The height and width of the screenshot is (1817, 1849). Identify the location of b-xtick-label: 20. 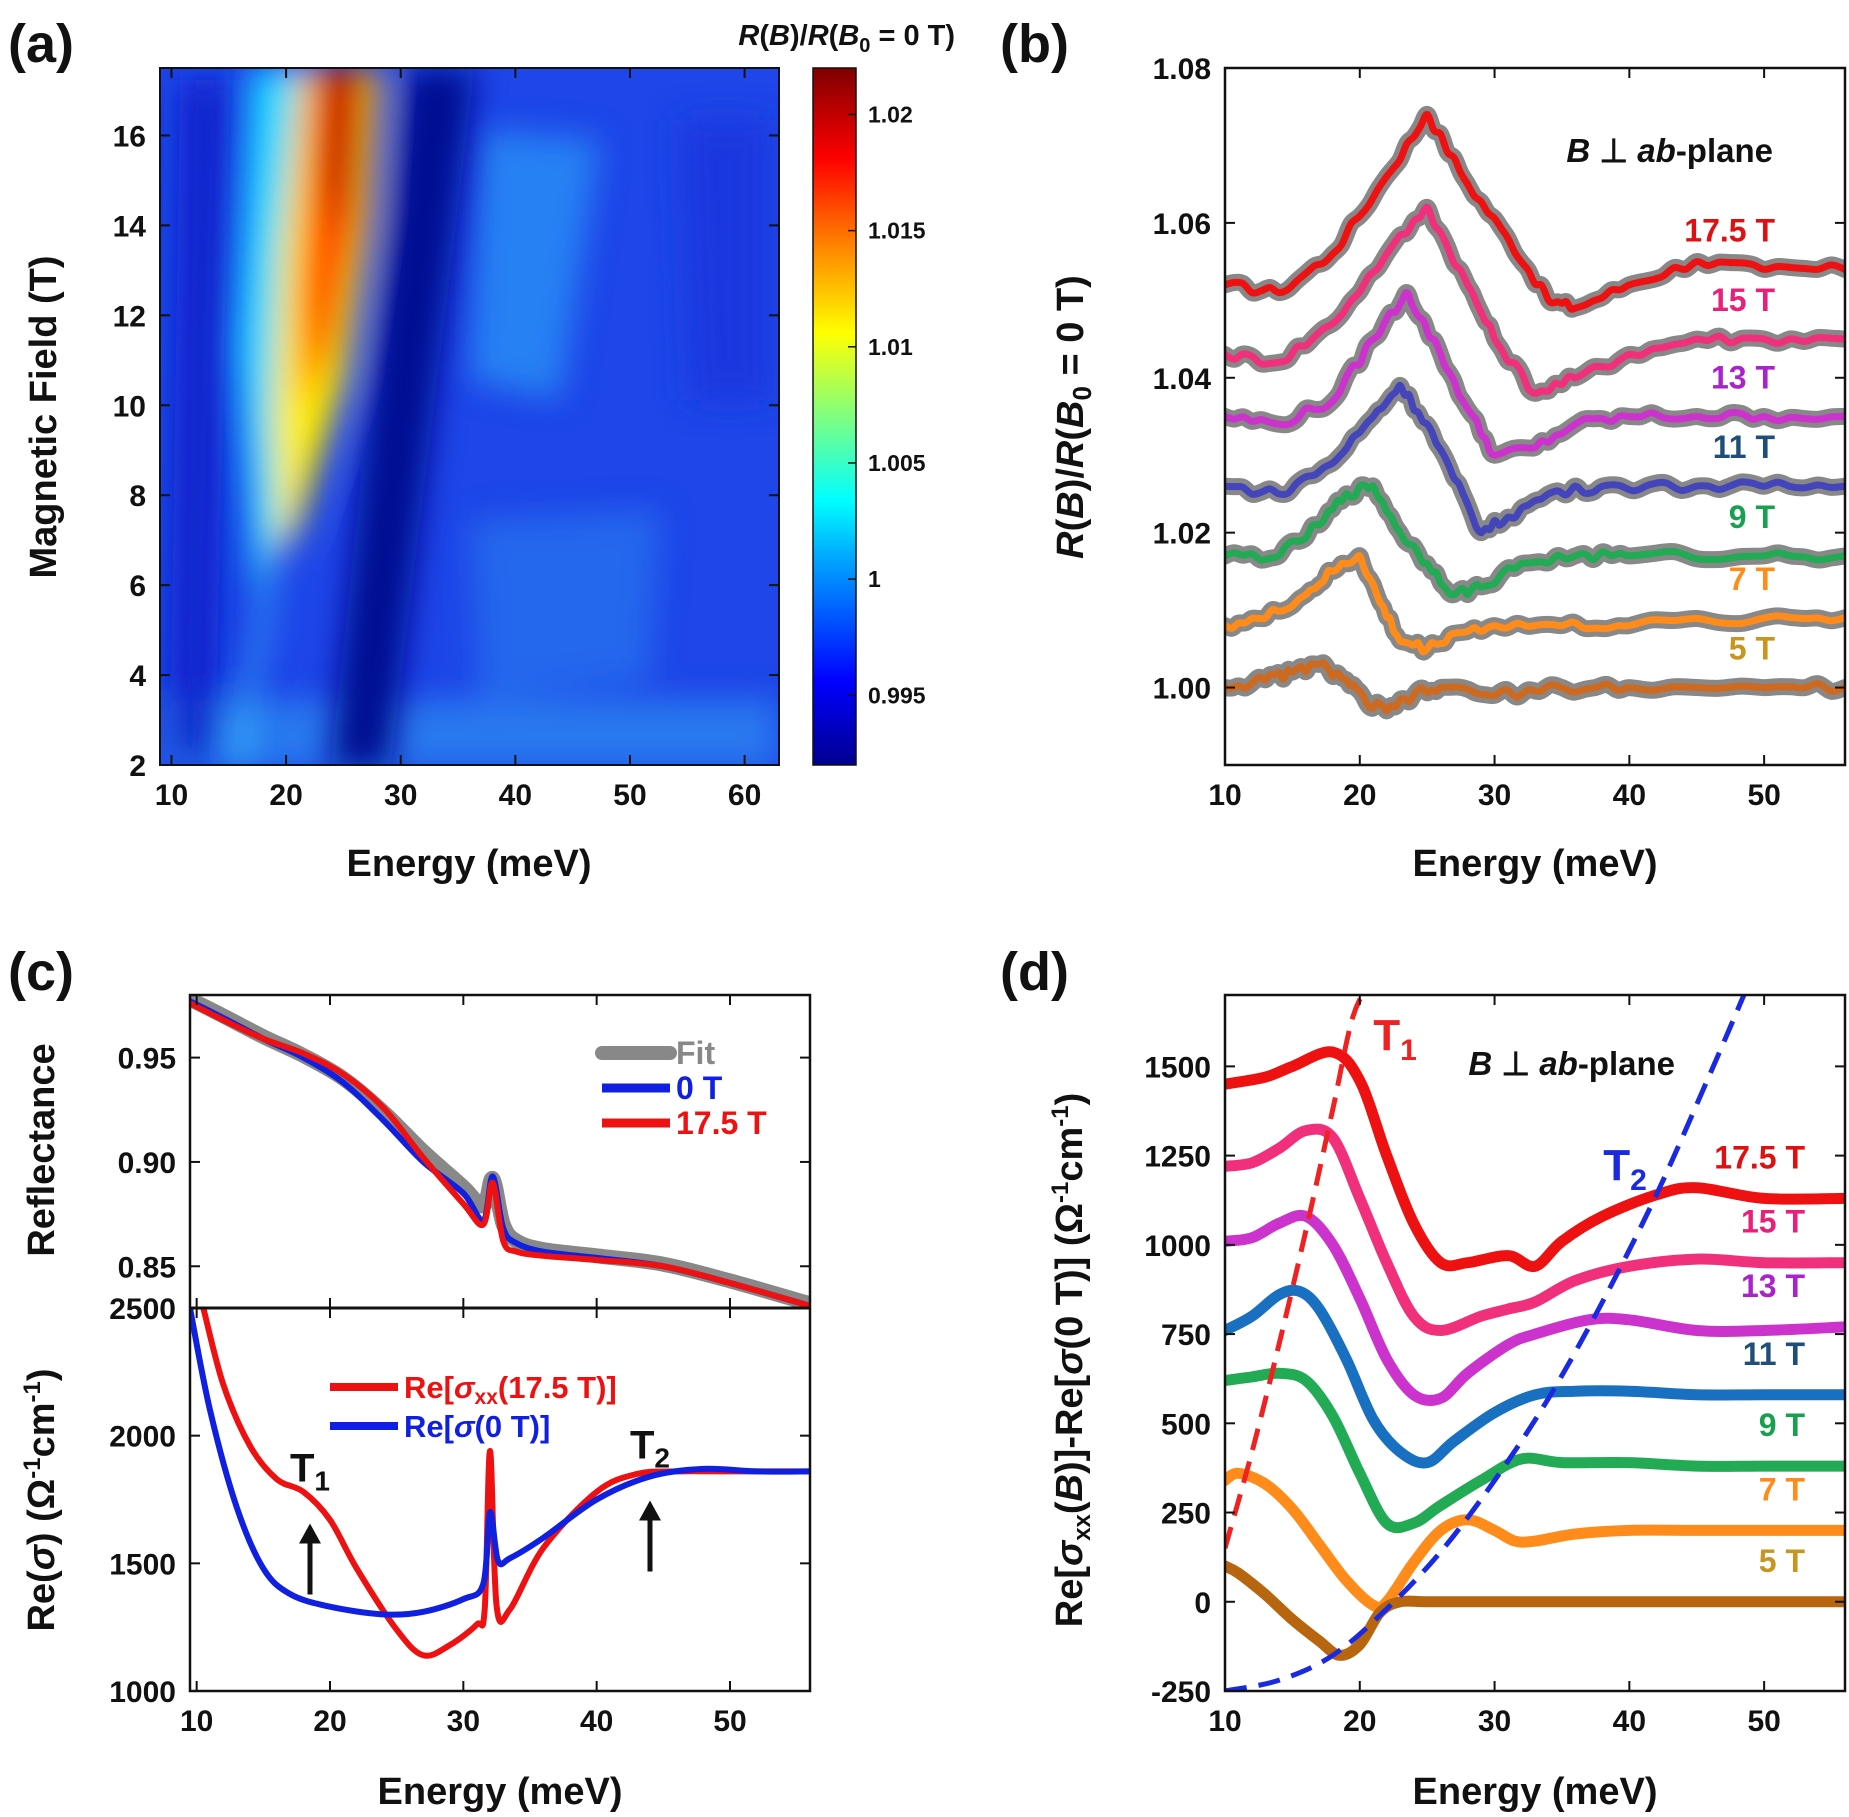
(1359, 795).